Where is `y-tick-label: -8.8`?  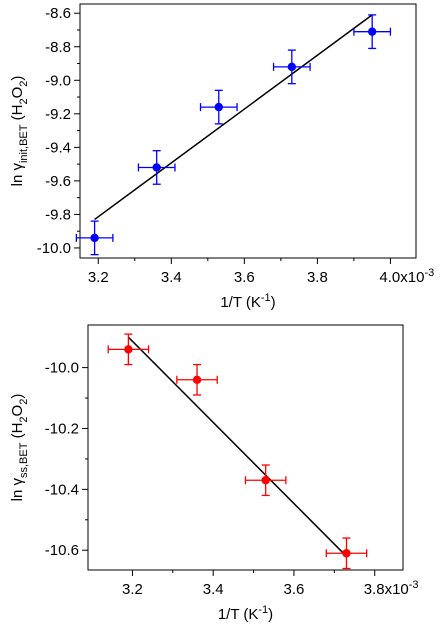 y-tick-label: -8.8 is located at coordinates (58, 47).